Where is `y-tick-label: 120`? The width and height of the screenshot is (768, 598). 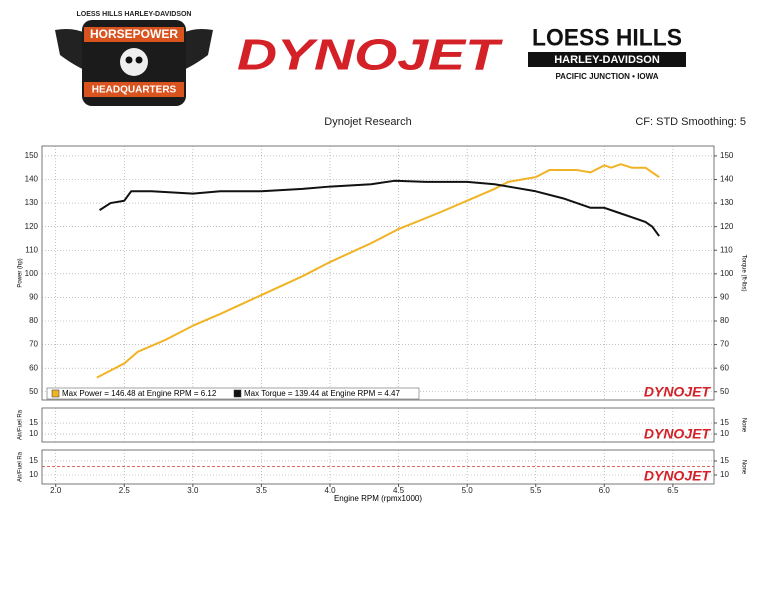 y-tick-label: 120 is located at coordinates (32, 226).